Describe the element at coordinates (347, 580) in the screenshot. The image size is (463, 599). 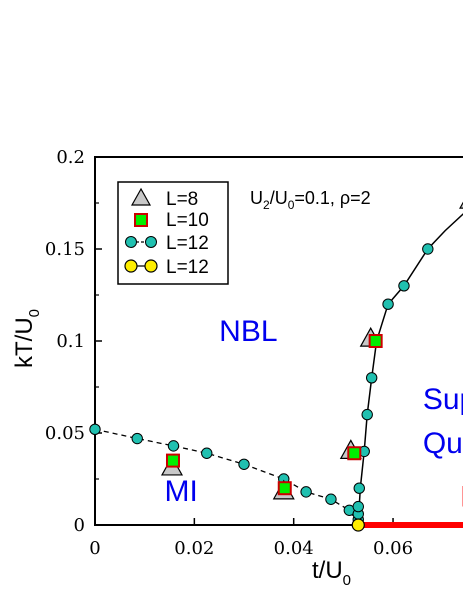
I see `x-axis-title-sub: 0` at that location.